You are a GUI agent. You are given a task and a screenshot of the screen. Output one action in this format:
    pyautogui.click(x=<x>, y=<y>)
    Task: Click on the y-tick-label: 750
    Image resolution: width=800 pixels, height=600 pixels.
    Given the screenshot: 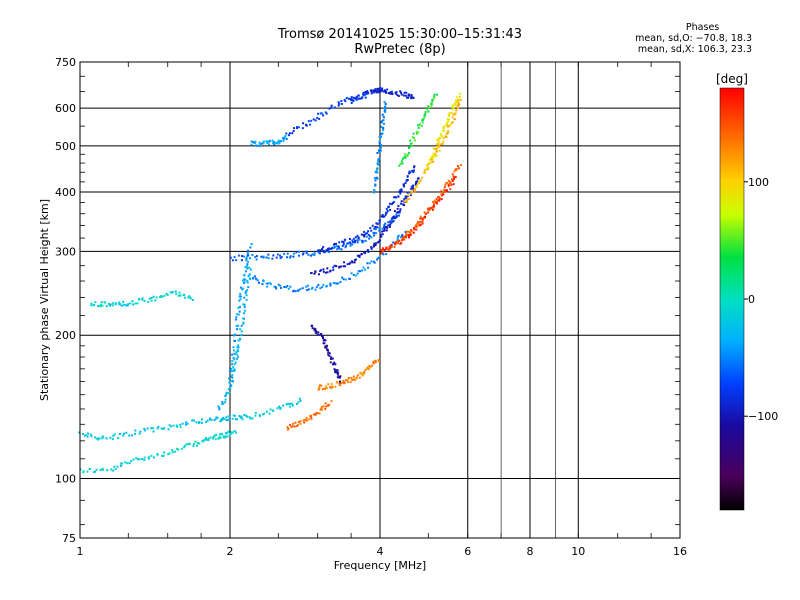 What is the action you would take?
    pyautogui.click(x=65, y=62)
    